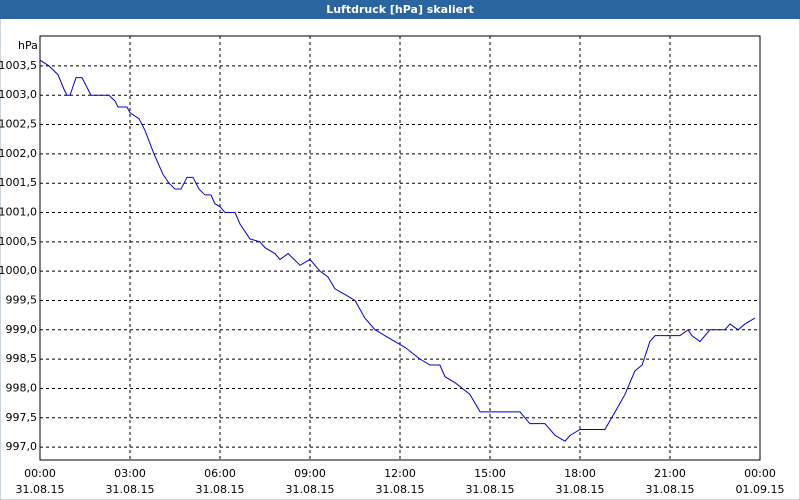  What do you see at coordinates (18, 153) in the screenshot?
I see `y-tick-label: 1002,0` at bounding box center [18, 153].